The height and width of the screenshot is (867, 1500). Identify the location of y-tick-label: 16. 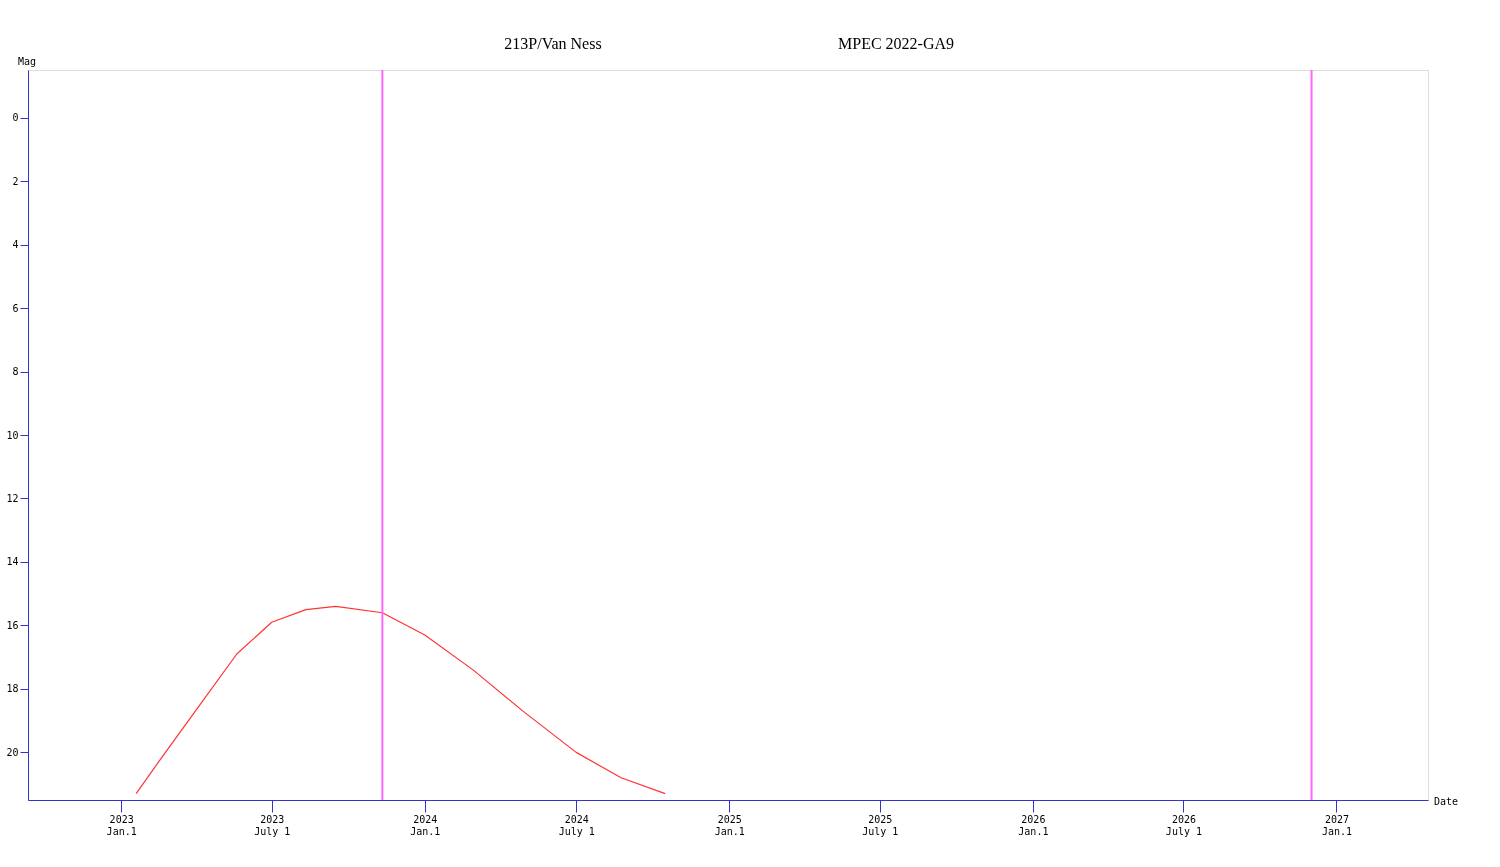
(12, 625).